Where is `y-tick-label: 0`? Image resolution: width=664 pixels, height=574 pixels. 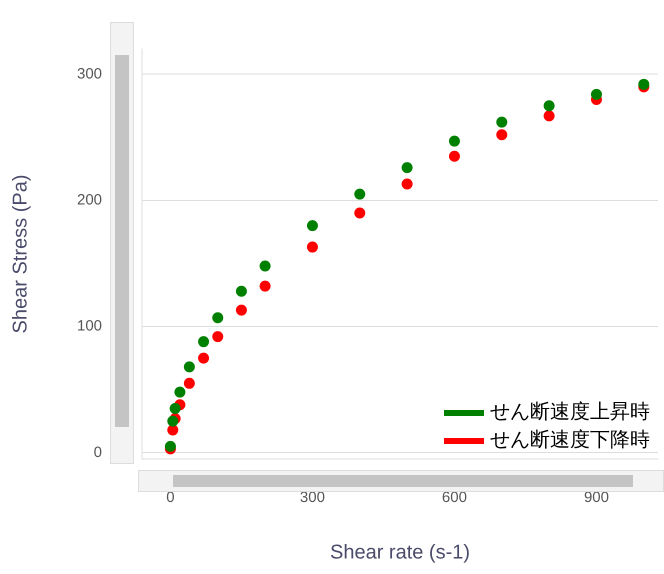
y-tick-label: 0 is located at coordinates (98, 452).